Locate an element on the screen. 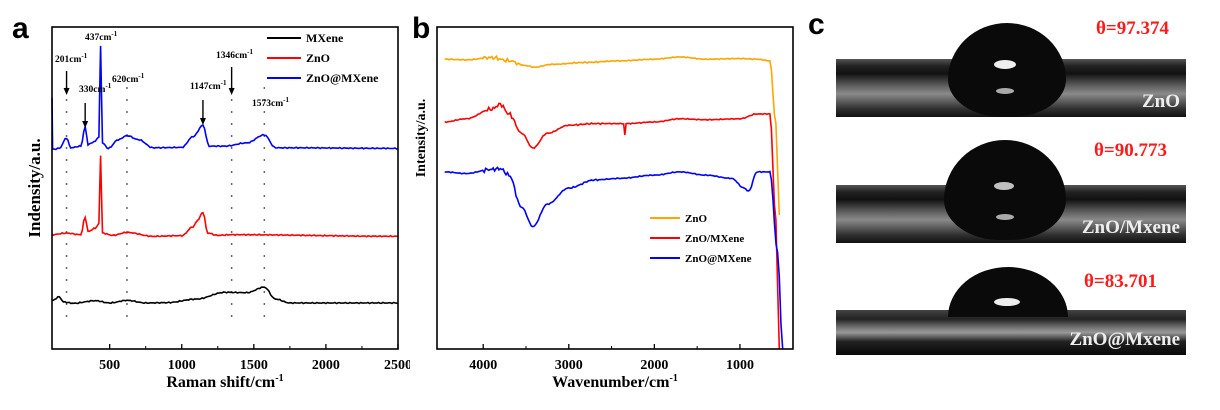 The width and height of the screenshot is (1220, 410). contact-angle-photo-zno: θ=97.374 ZnO is located at coordinates (1011, 68).